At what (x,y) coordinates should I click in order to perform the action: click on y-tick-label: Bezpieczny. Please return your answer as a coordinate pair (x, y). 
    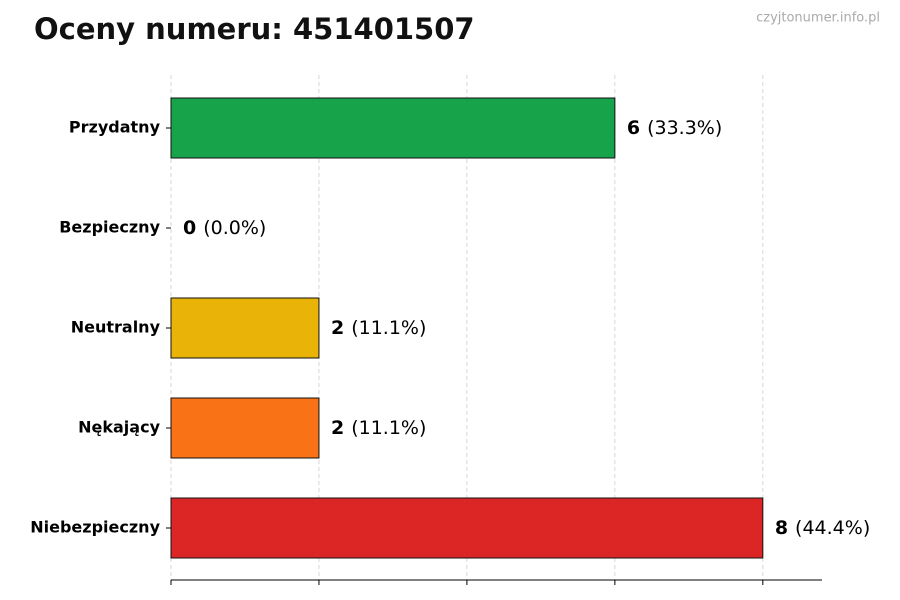
    Looking at the image, I should click on (109, 227).